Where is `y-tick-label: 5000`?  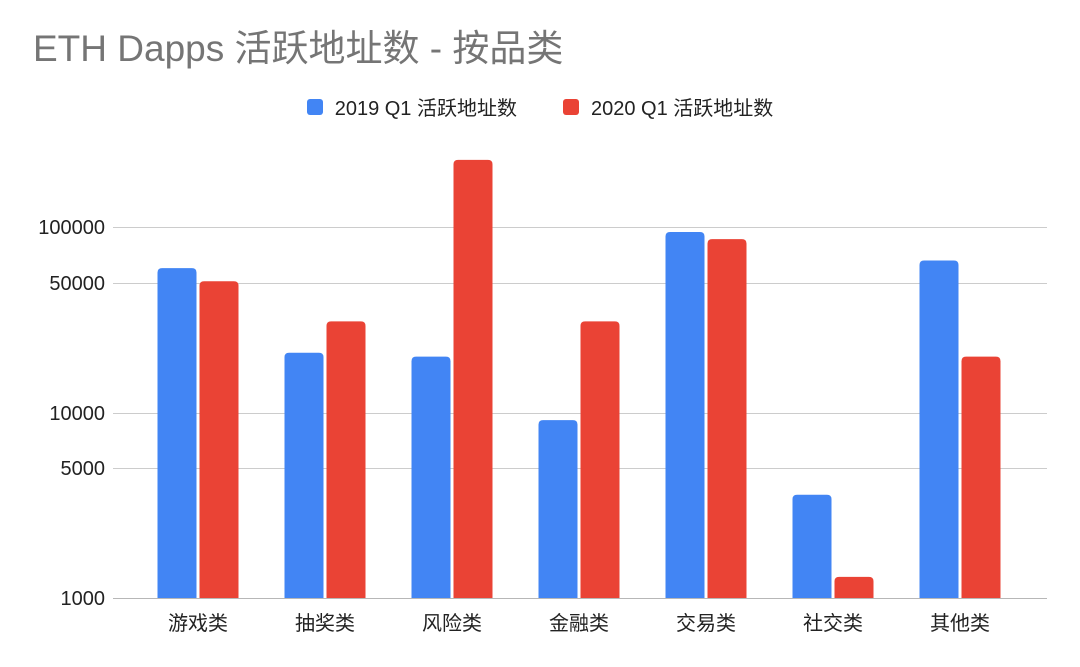
y-tick-label: 5000 is located at coordinates (83, 469).